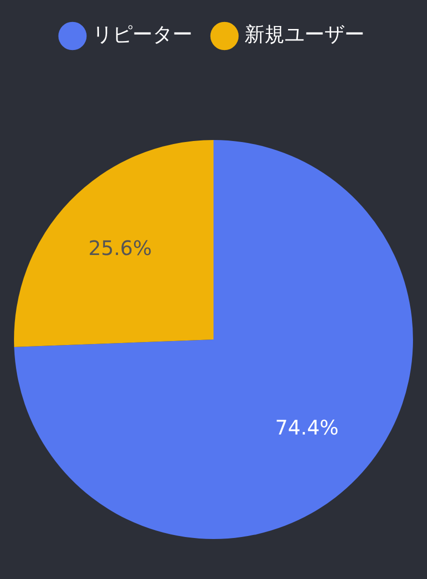  Describe the element at coordinates (307, 428) in the screenshot. I see `data-label: 74.4%` at that location.